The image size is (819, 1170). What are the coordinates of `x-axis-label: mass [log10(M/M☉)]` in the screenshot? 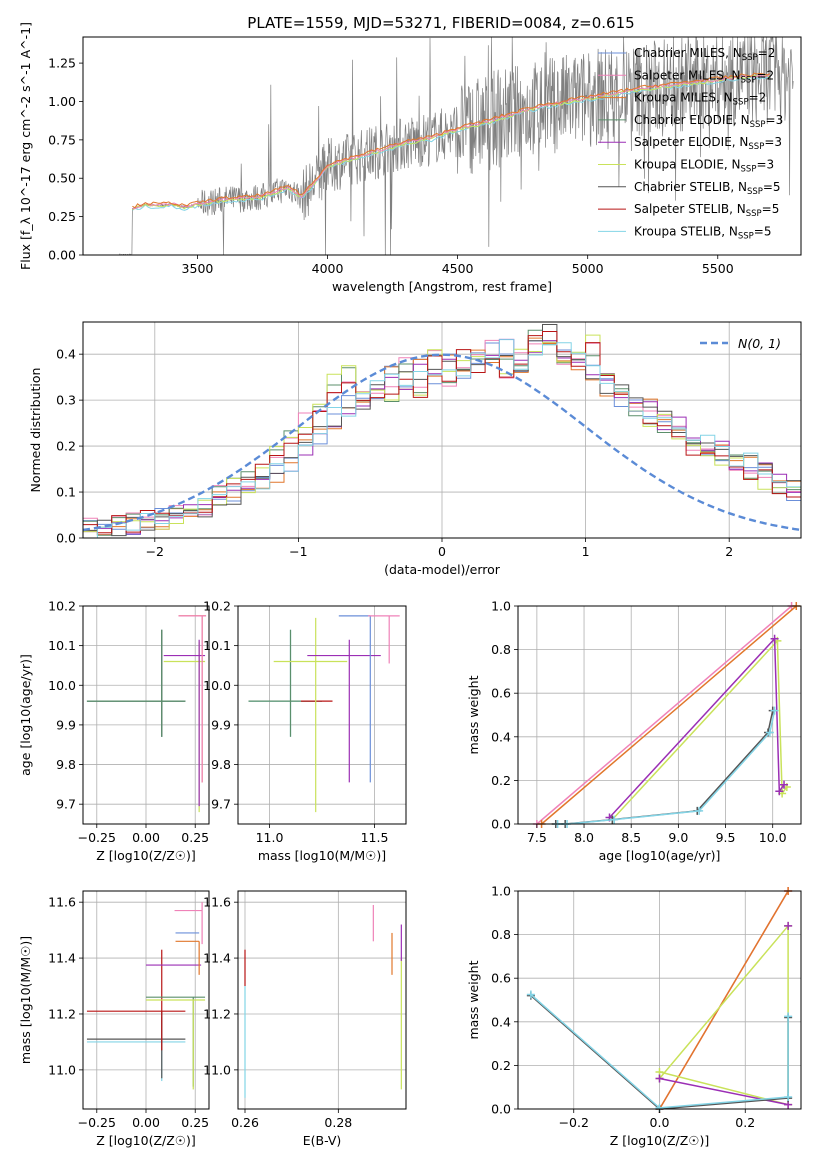 It's located at (322, 855).